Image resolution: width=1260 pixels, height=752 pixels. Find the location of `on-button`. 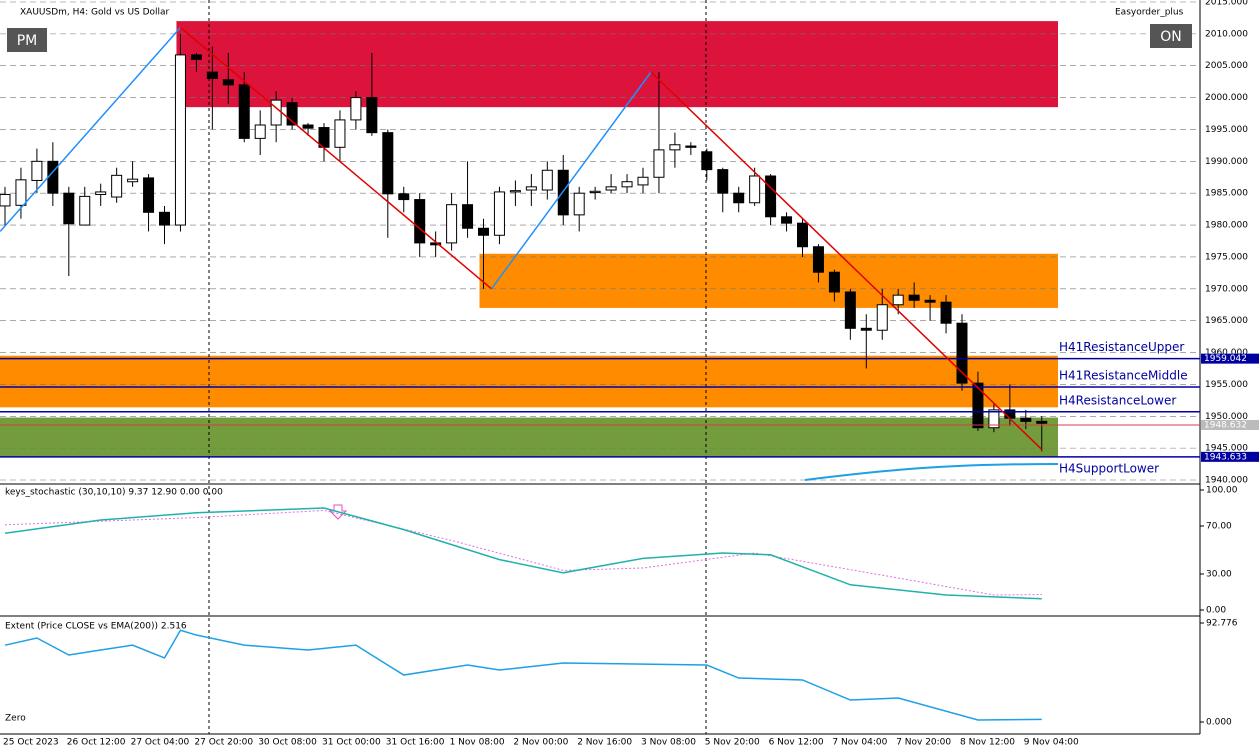

on-button is located at coordinates (1171, 36).